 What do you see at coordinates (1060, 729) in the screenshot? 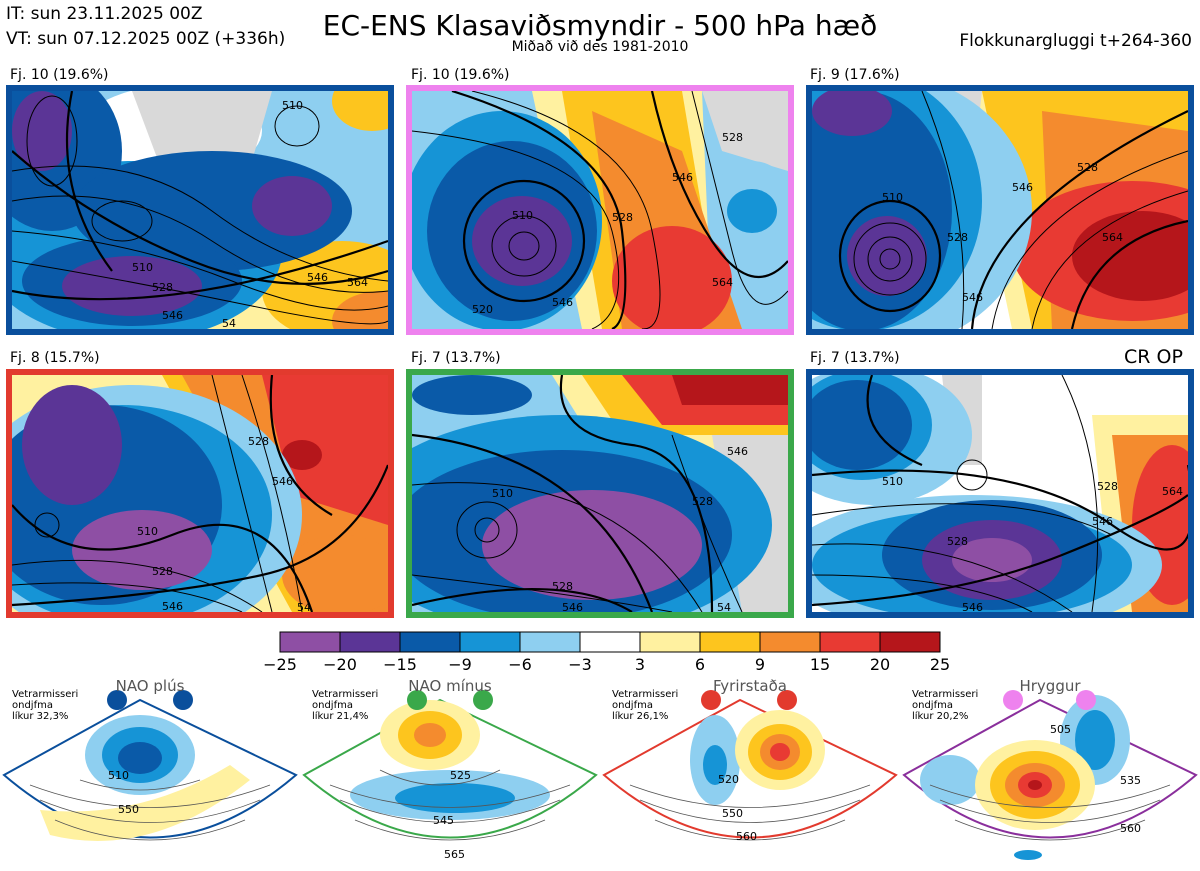
I see `contour-label: 505` at bounding box center [1060, 729].